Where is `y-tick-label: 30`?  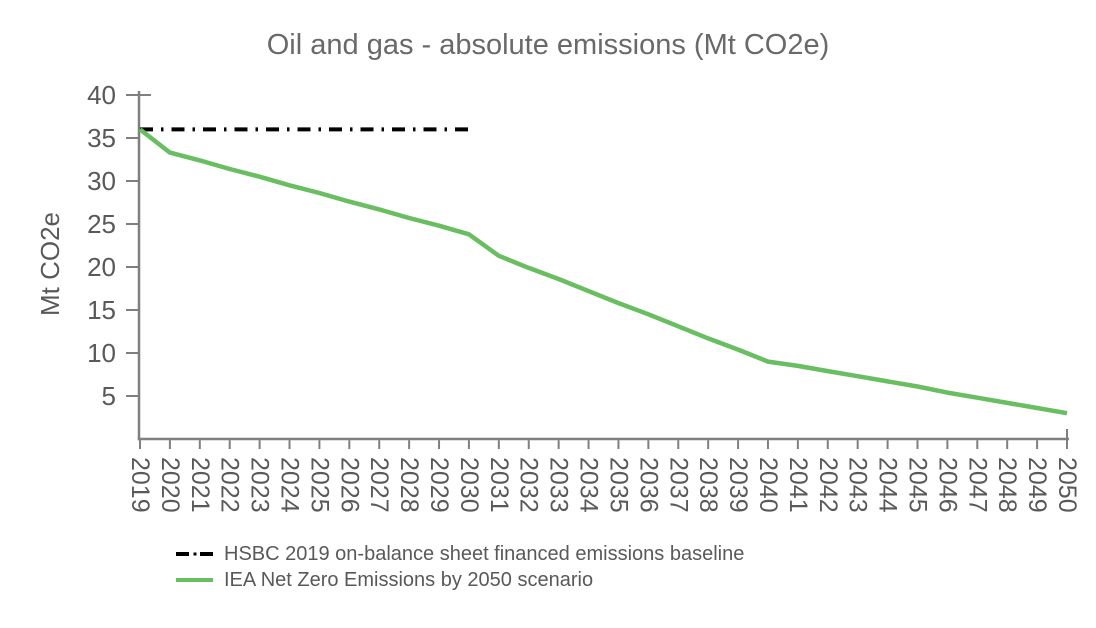
y-tick-label: 30 is located at coordinates (101, 181).